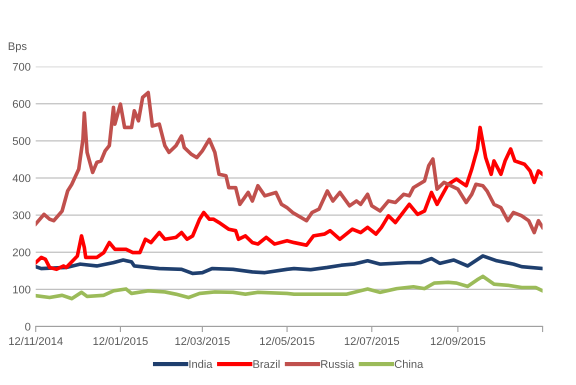 This screenshot has height=385, width=576. I want to click on y-tick-label: 700, so click(21, 66).